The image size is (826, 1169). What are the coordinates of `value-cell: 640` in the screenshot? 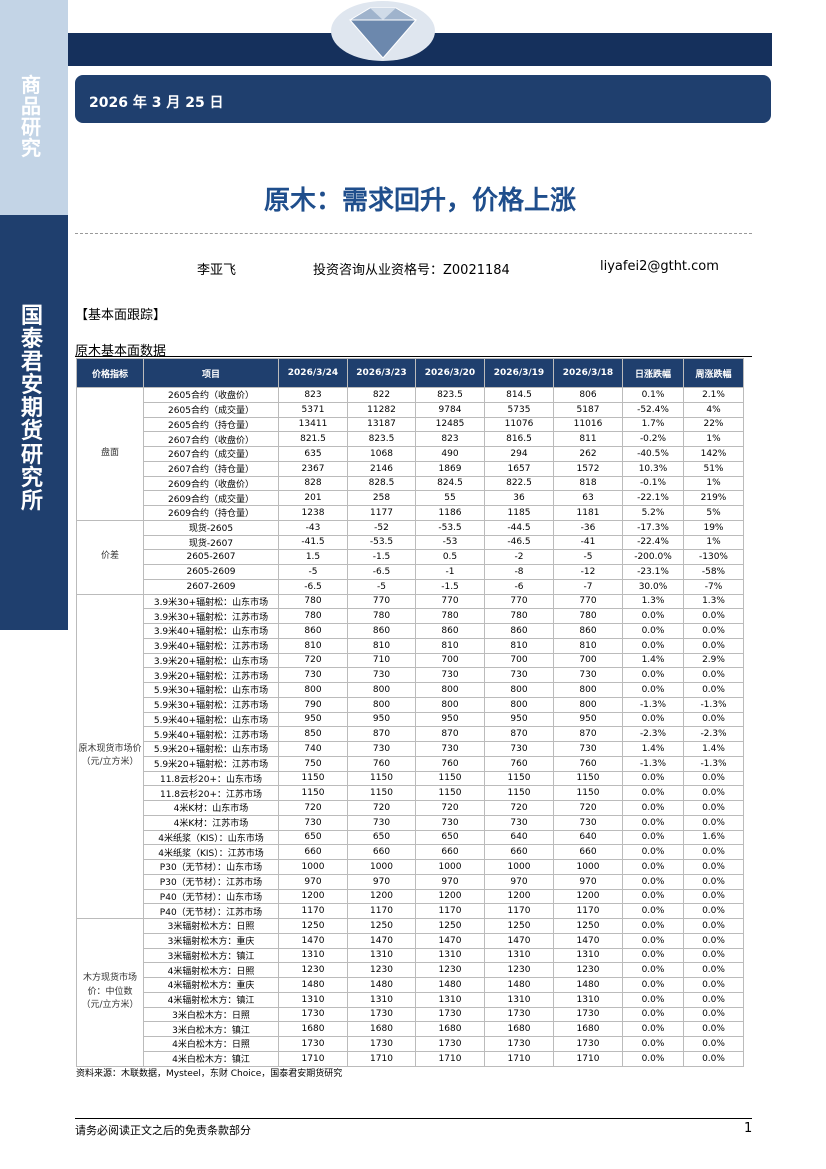 It's located at (588, 837).